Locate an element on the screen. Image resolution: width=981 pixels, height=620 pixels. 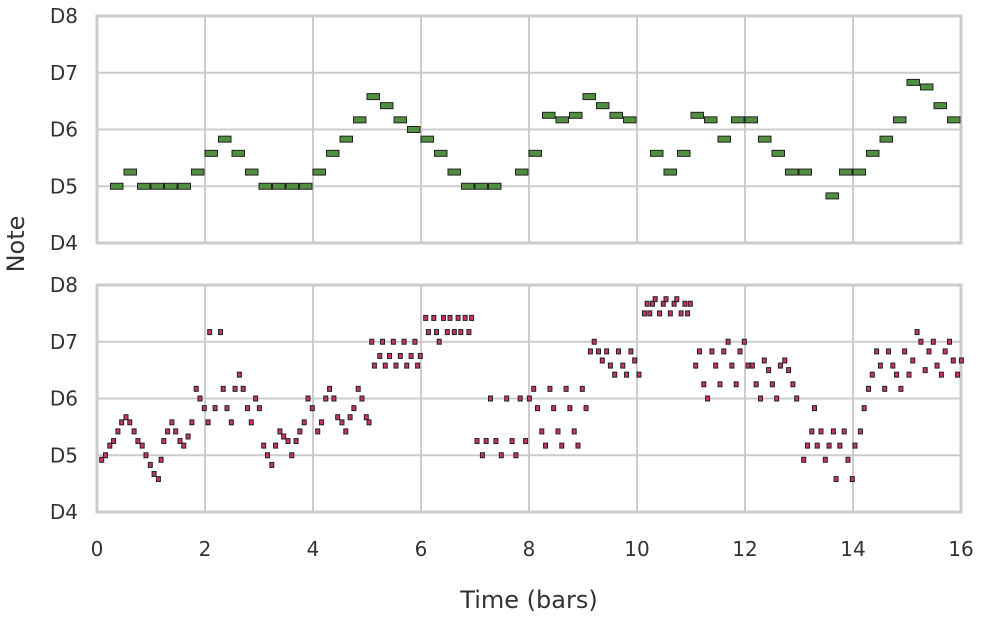
y-tick-label: D5 is located at coordinates (64, 455).